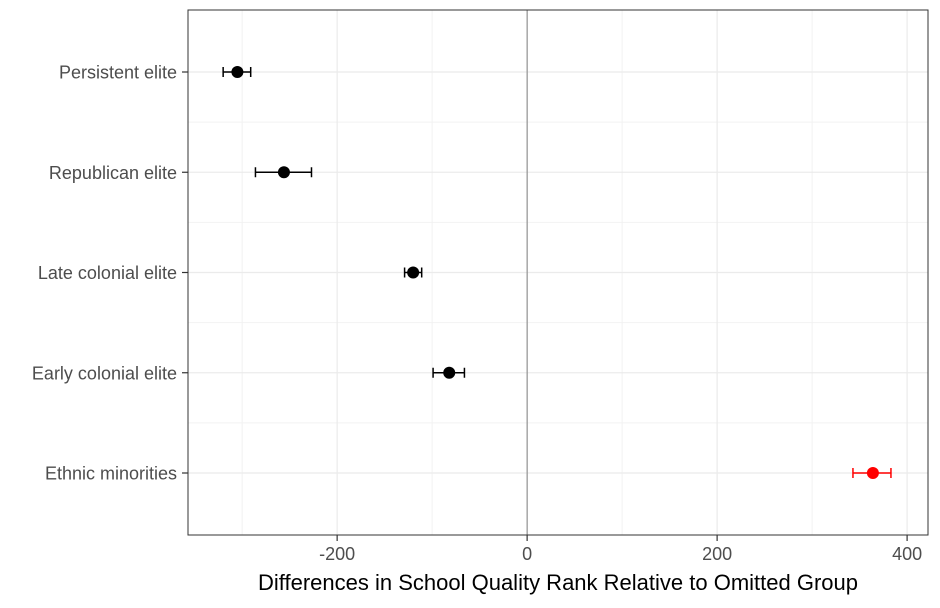 This screenshot has width=940, height=608. What do you see at coordinates (907, 554) in the screenshot?
I see `x-tick-label: 400` at bounding box center [907, 554].